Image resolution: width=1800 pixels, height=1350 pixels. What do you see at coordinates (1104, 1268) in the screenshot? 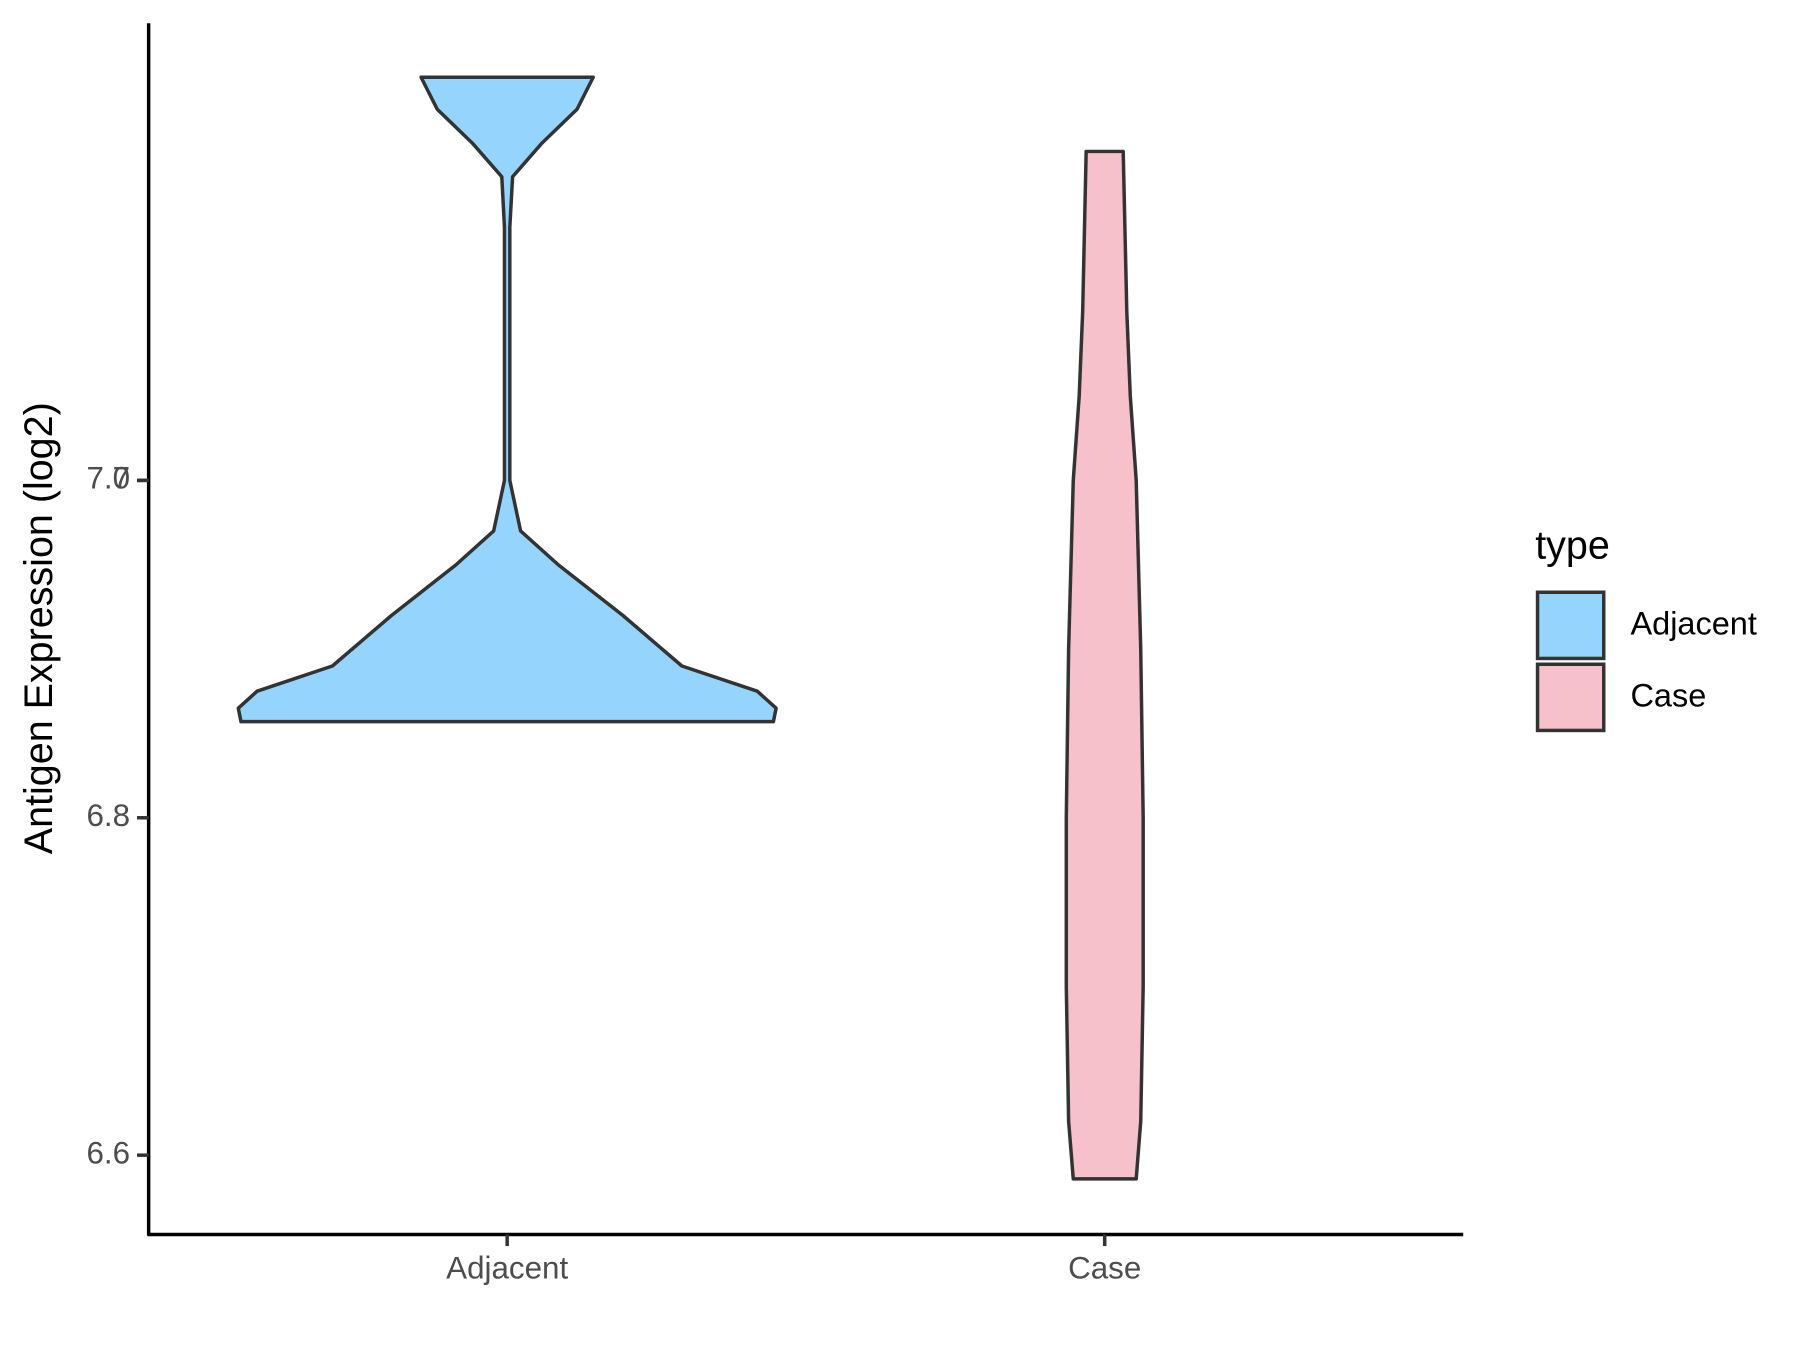
I see `x-tick-label: Case` at bounding box center [1104, 1268].